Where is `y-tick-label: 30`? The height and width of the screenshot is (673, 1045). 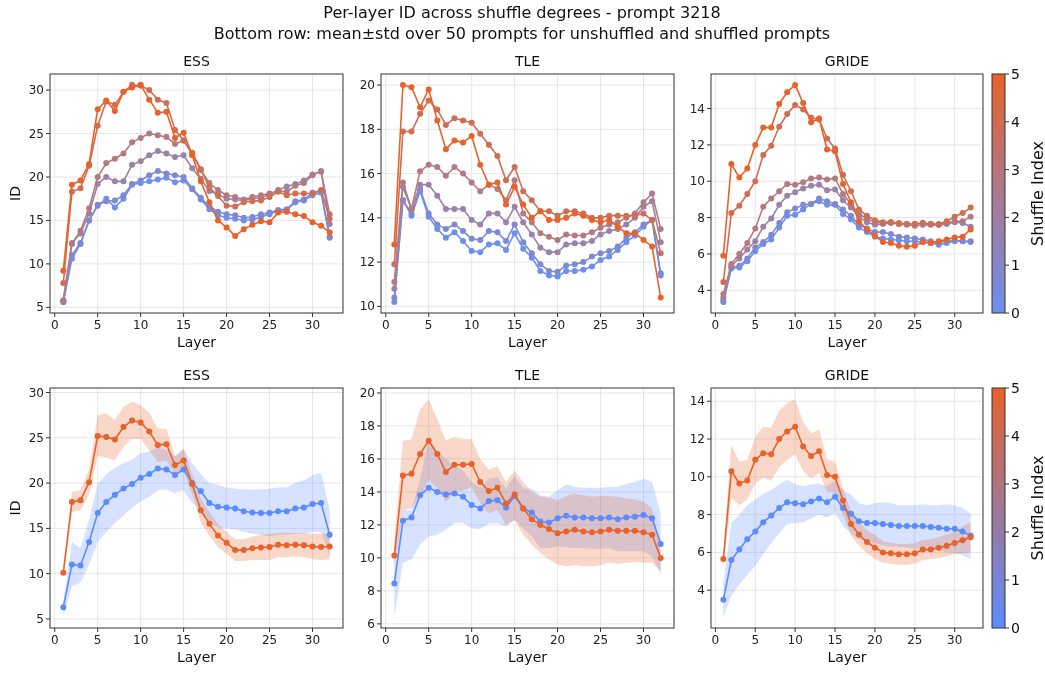
y-tick-label: 30 is located at coordinates (36, 392).